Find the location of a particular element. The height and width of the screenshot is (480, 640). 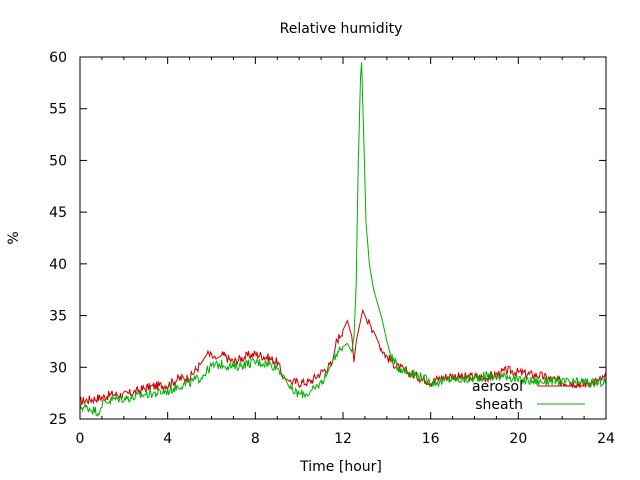

y-axis-label: % is located at coordinates (14, 237).